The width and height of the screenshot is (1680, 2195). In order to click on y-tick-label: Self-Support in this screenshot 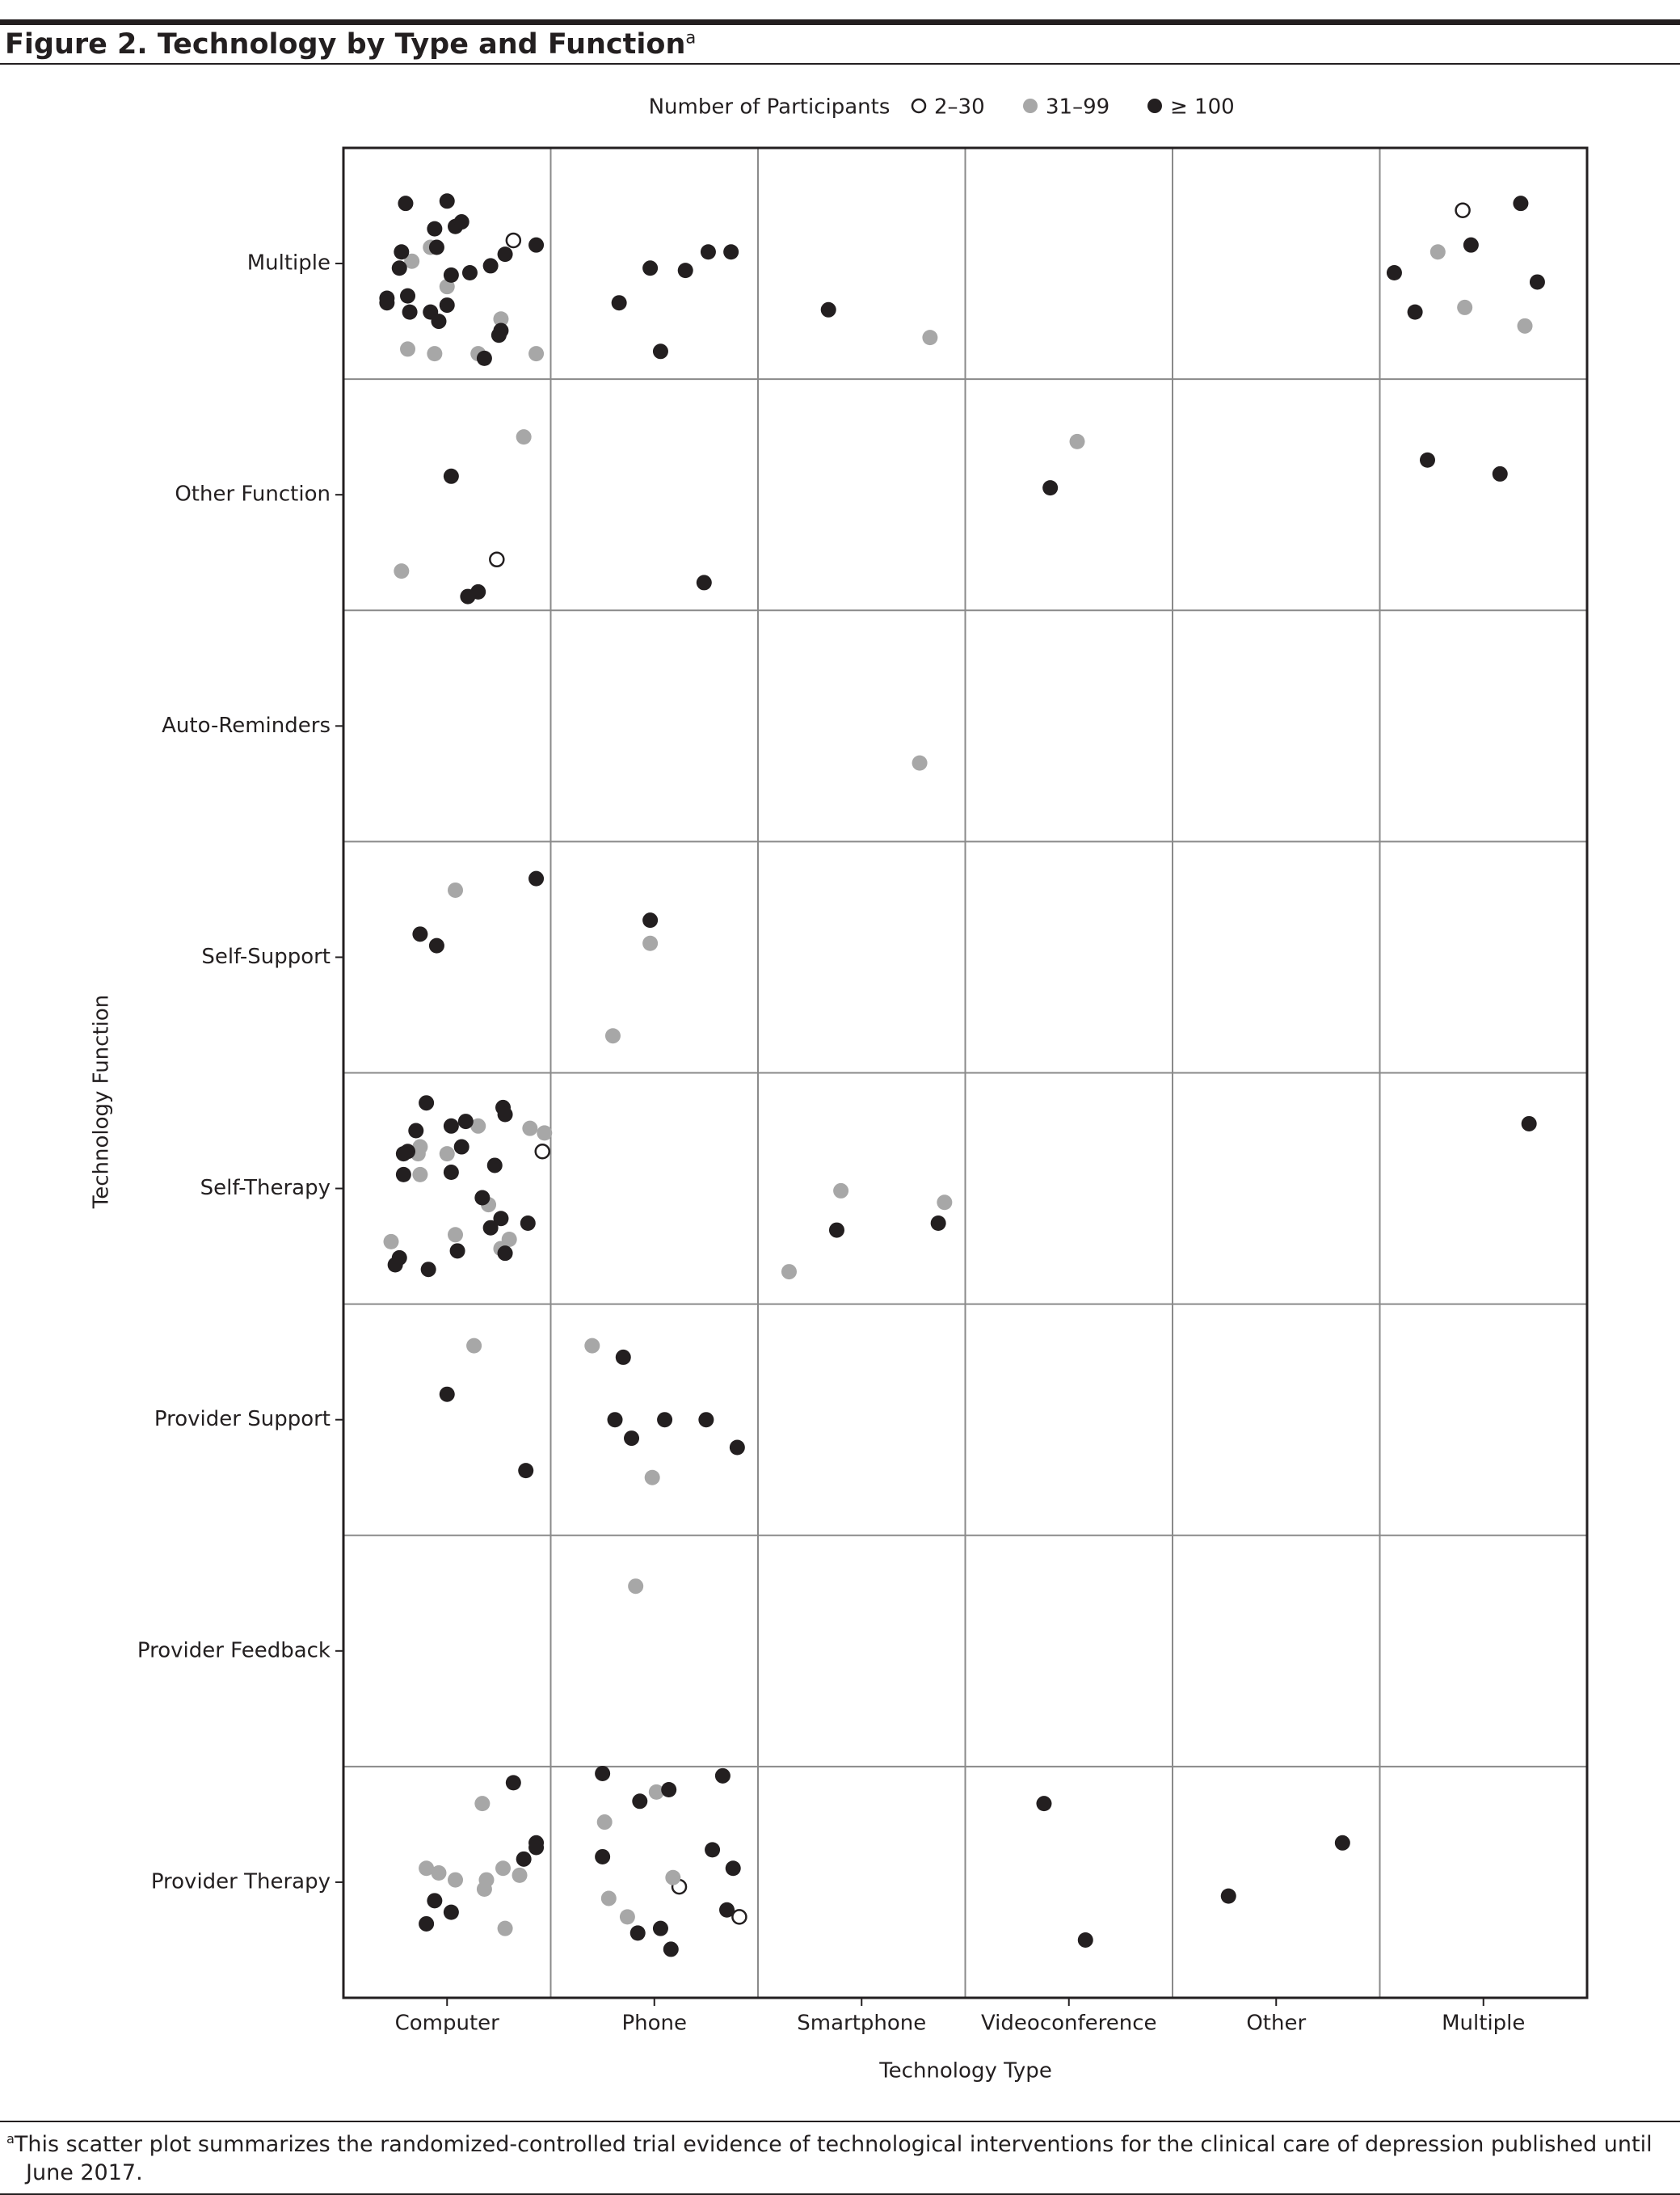, I will do `click(266, 957)`.